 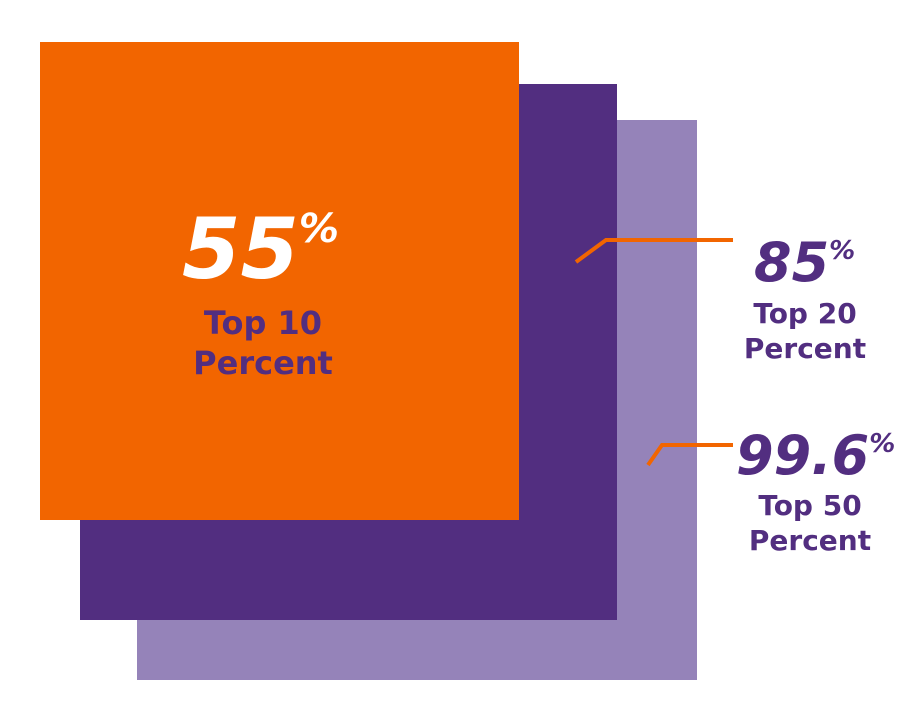 I want to click on stat-label: Top 50, so click(x=809, y=505).